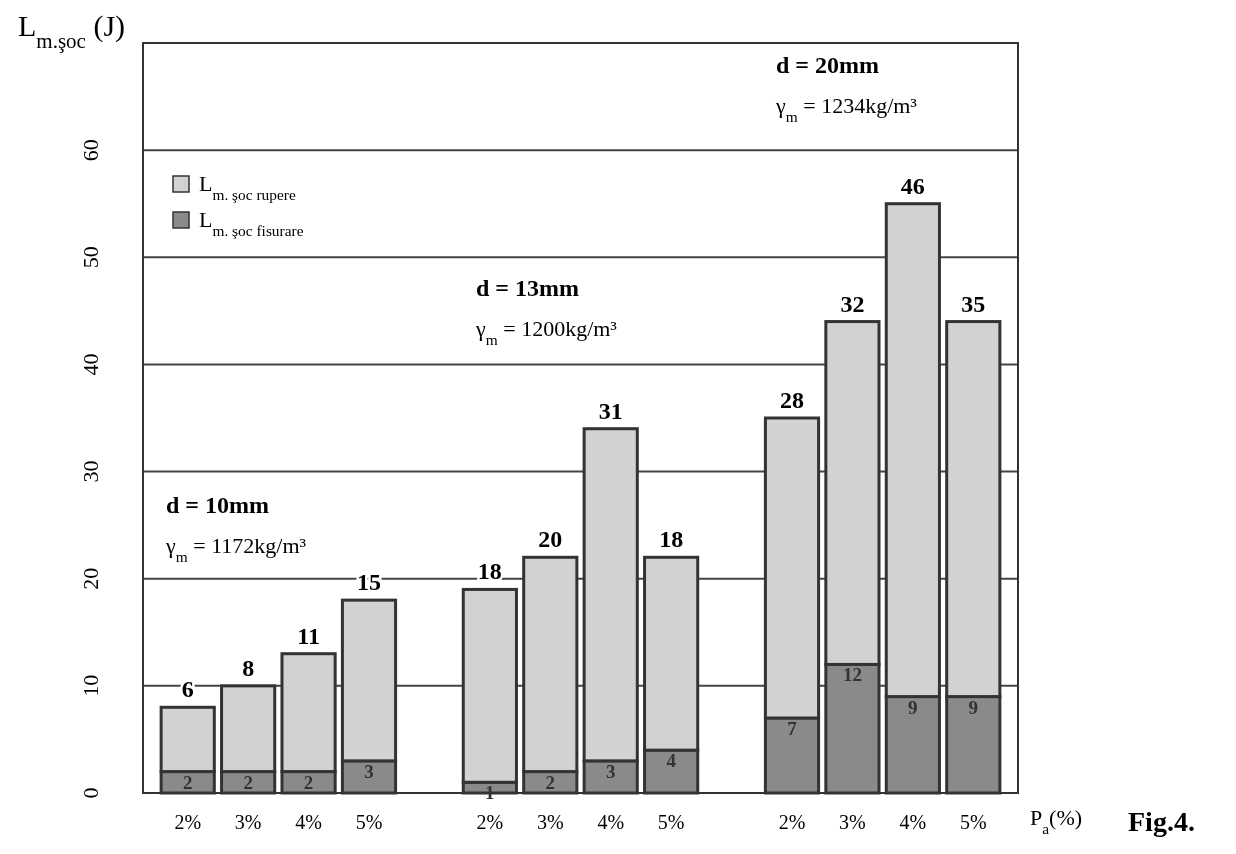 This screenshot has width=1236, height=854. What do you see at coordinates (90, 257) in the screenshot?
I see `y-tick-label: 50` at bounding box center [90, 257].